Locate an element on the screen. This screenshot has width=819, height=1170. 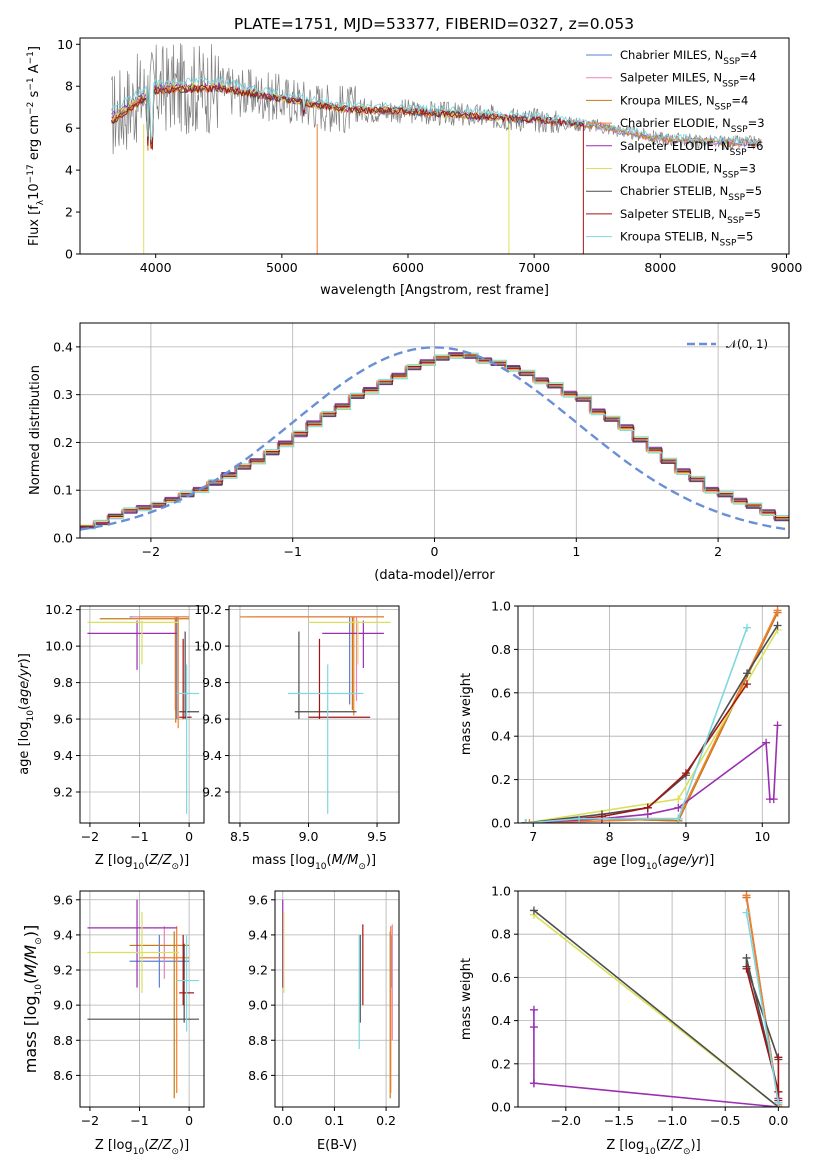
y-tick-label: 0.3 is located at coordinates (63, 394).